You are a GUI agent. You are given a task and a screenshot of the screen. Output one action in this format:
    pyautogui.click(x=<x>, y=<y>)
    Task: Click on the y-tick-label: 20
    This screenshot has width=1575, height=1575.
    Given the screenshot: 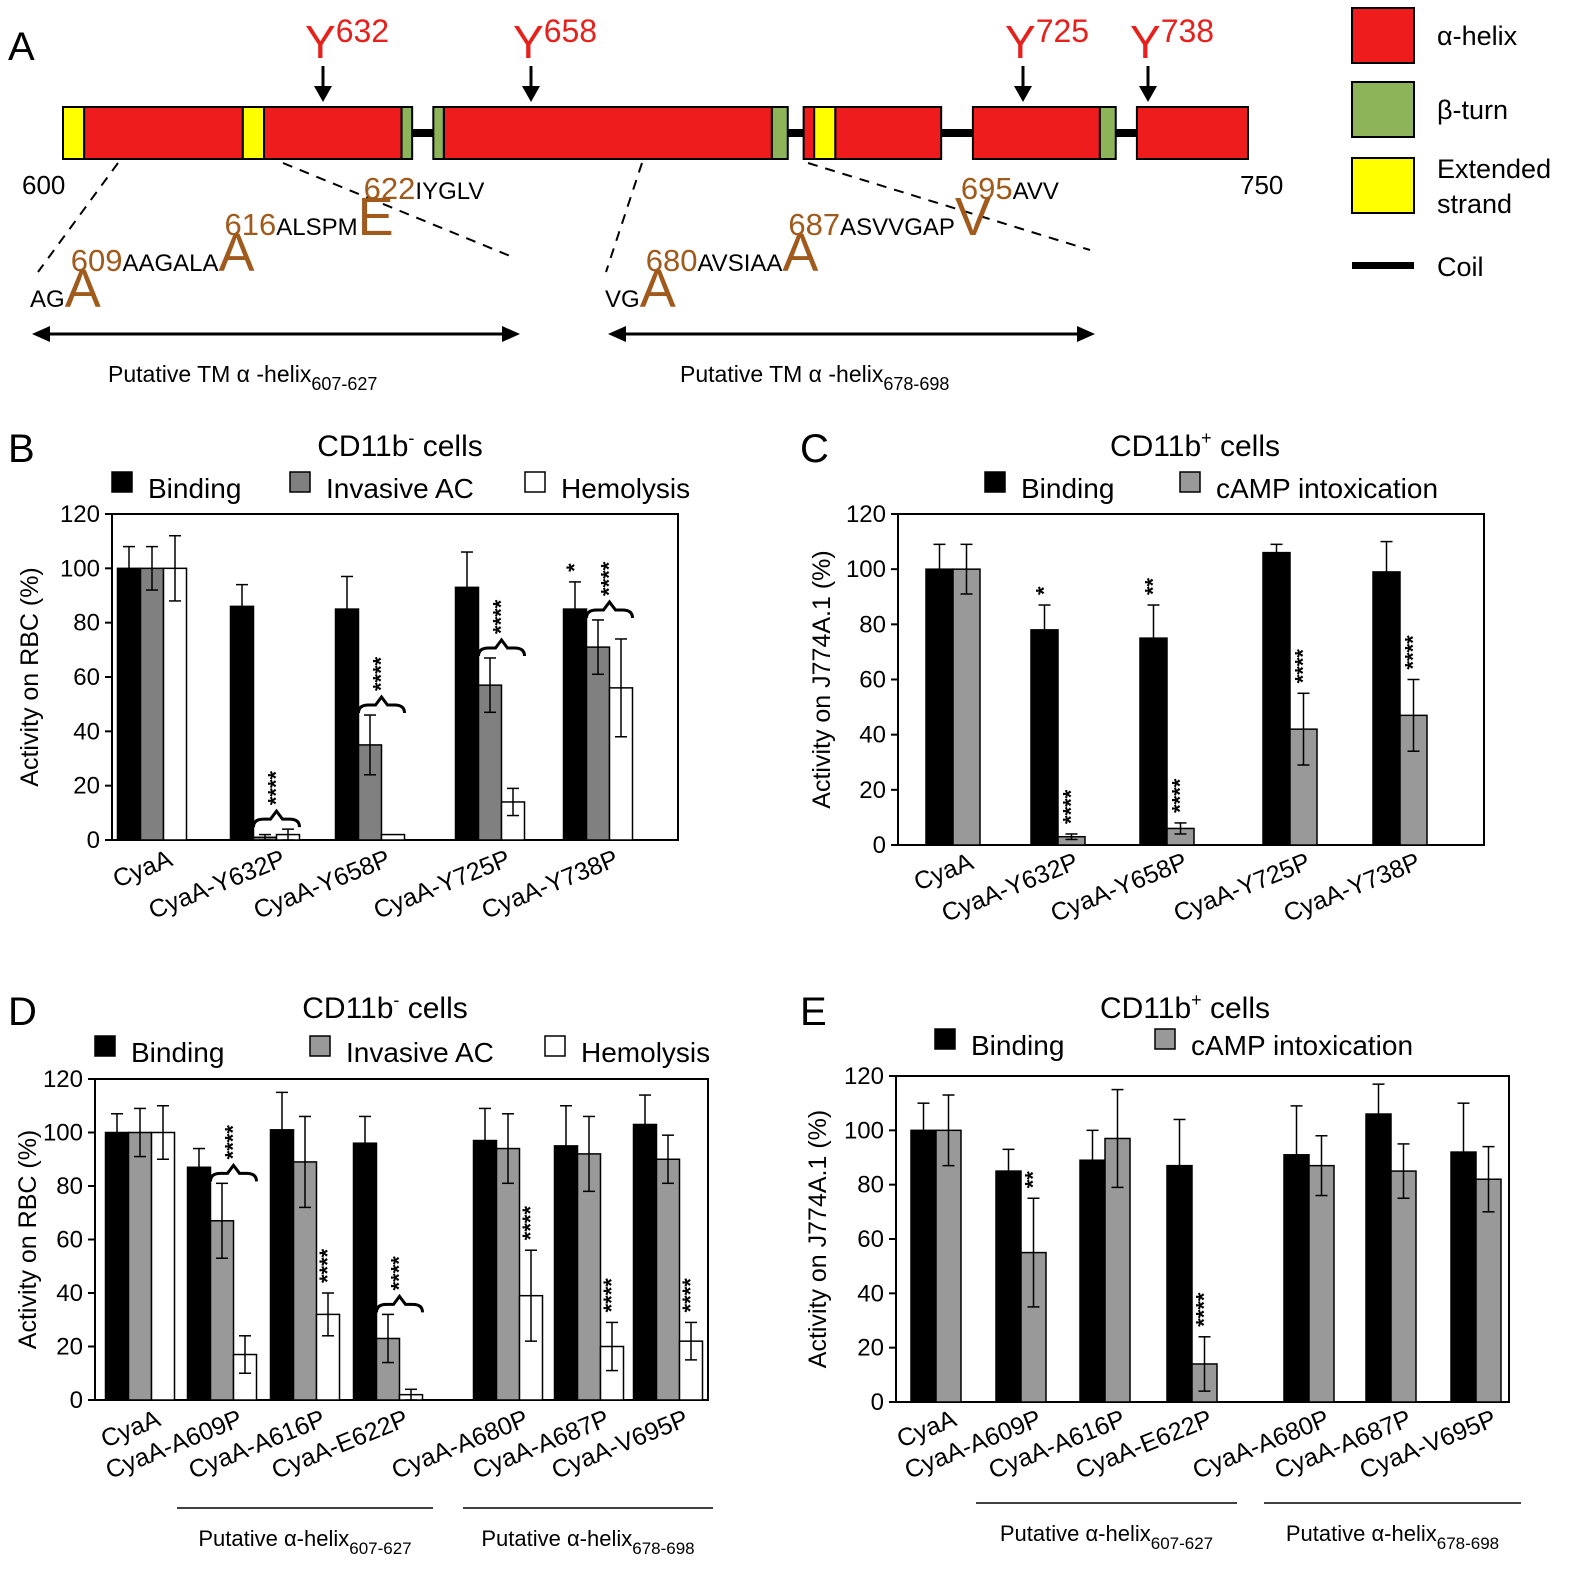 What is the action you would take?
    pyautogui.click(x=872, y=790)
    